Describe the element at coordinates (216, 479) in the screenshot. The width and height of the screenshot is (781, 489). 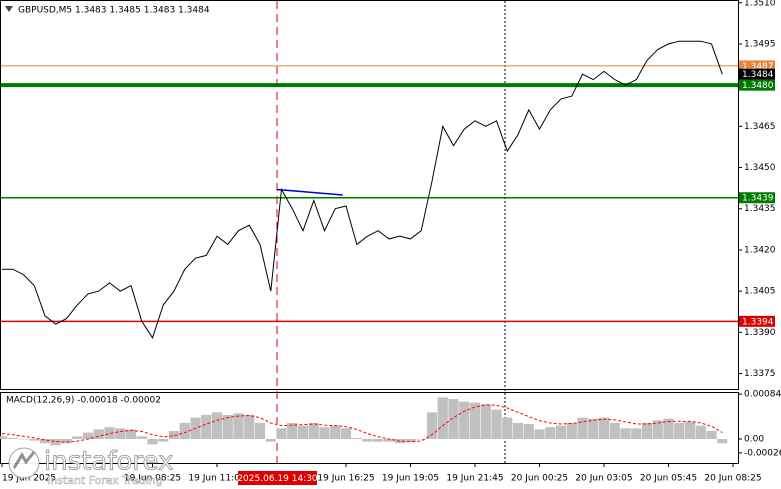
I see `x-tick-label: 19 Jun 11:05` at that location.